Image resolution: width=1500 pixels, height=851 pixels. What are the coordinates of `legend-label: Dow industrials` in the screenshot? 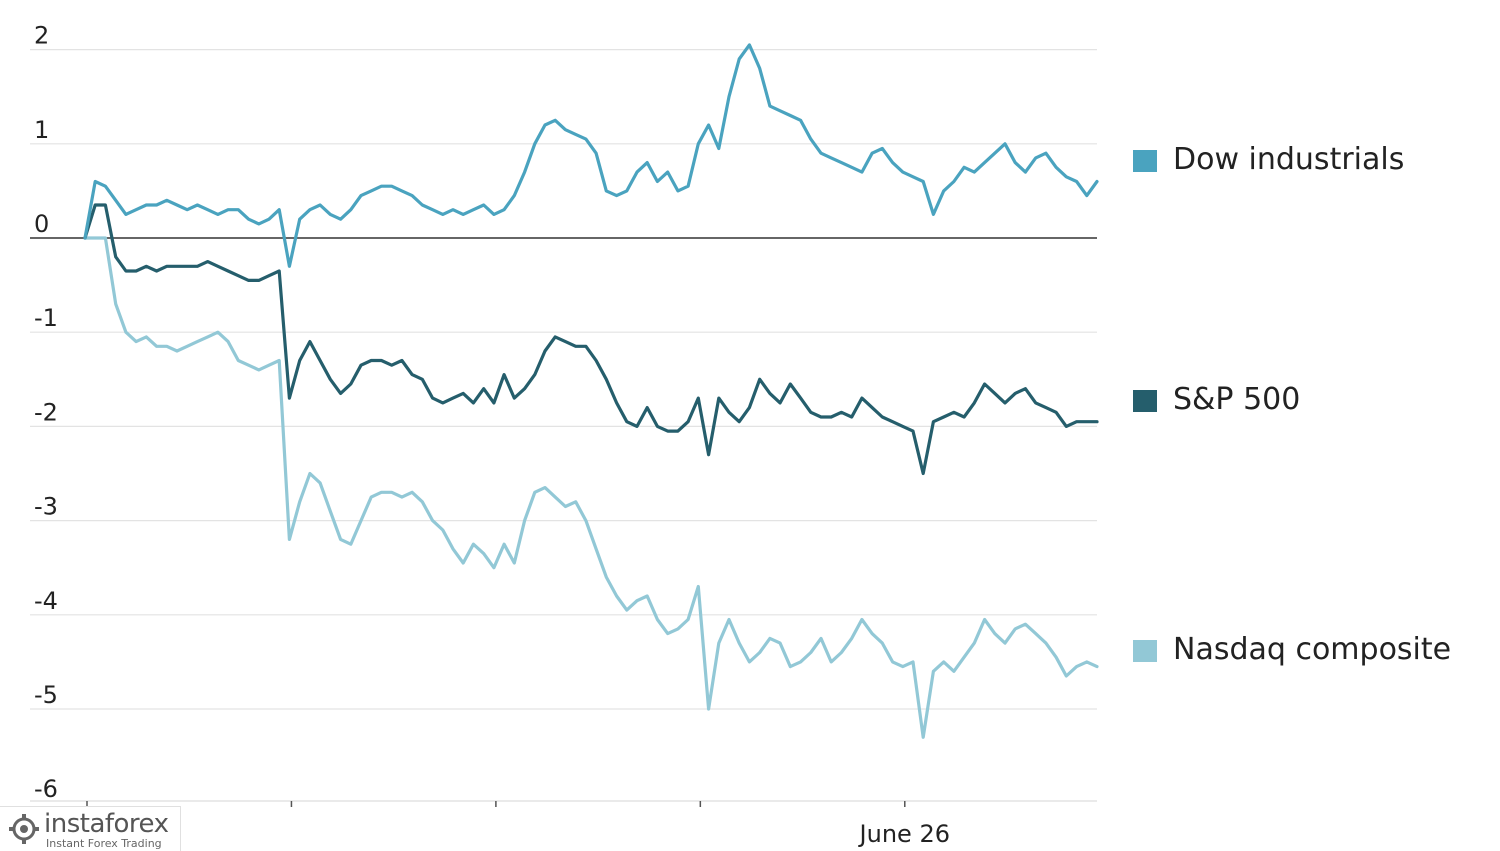 It's located at (1288, 159).